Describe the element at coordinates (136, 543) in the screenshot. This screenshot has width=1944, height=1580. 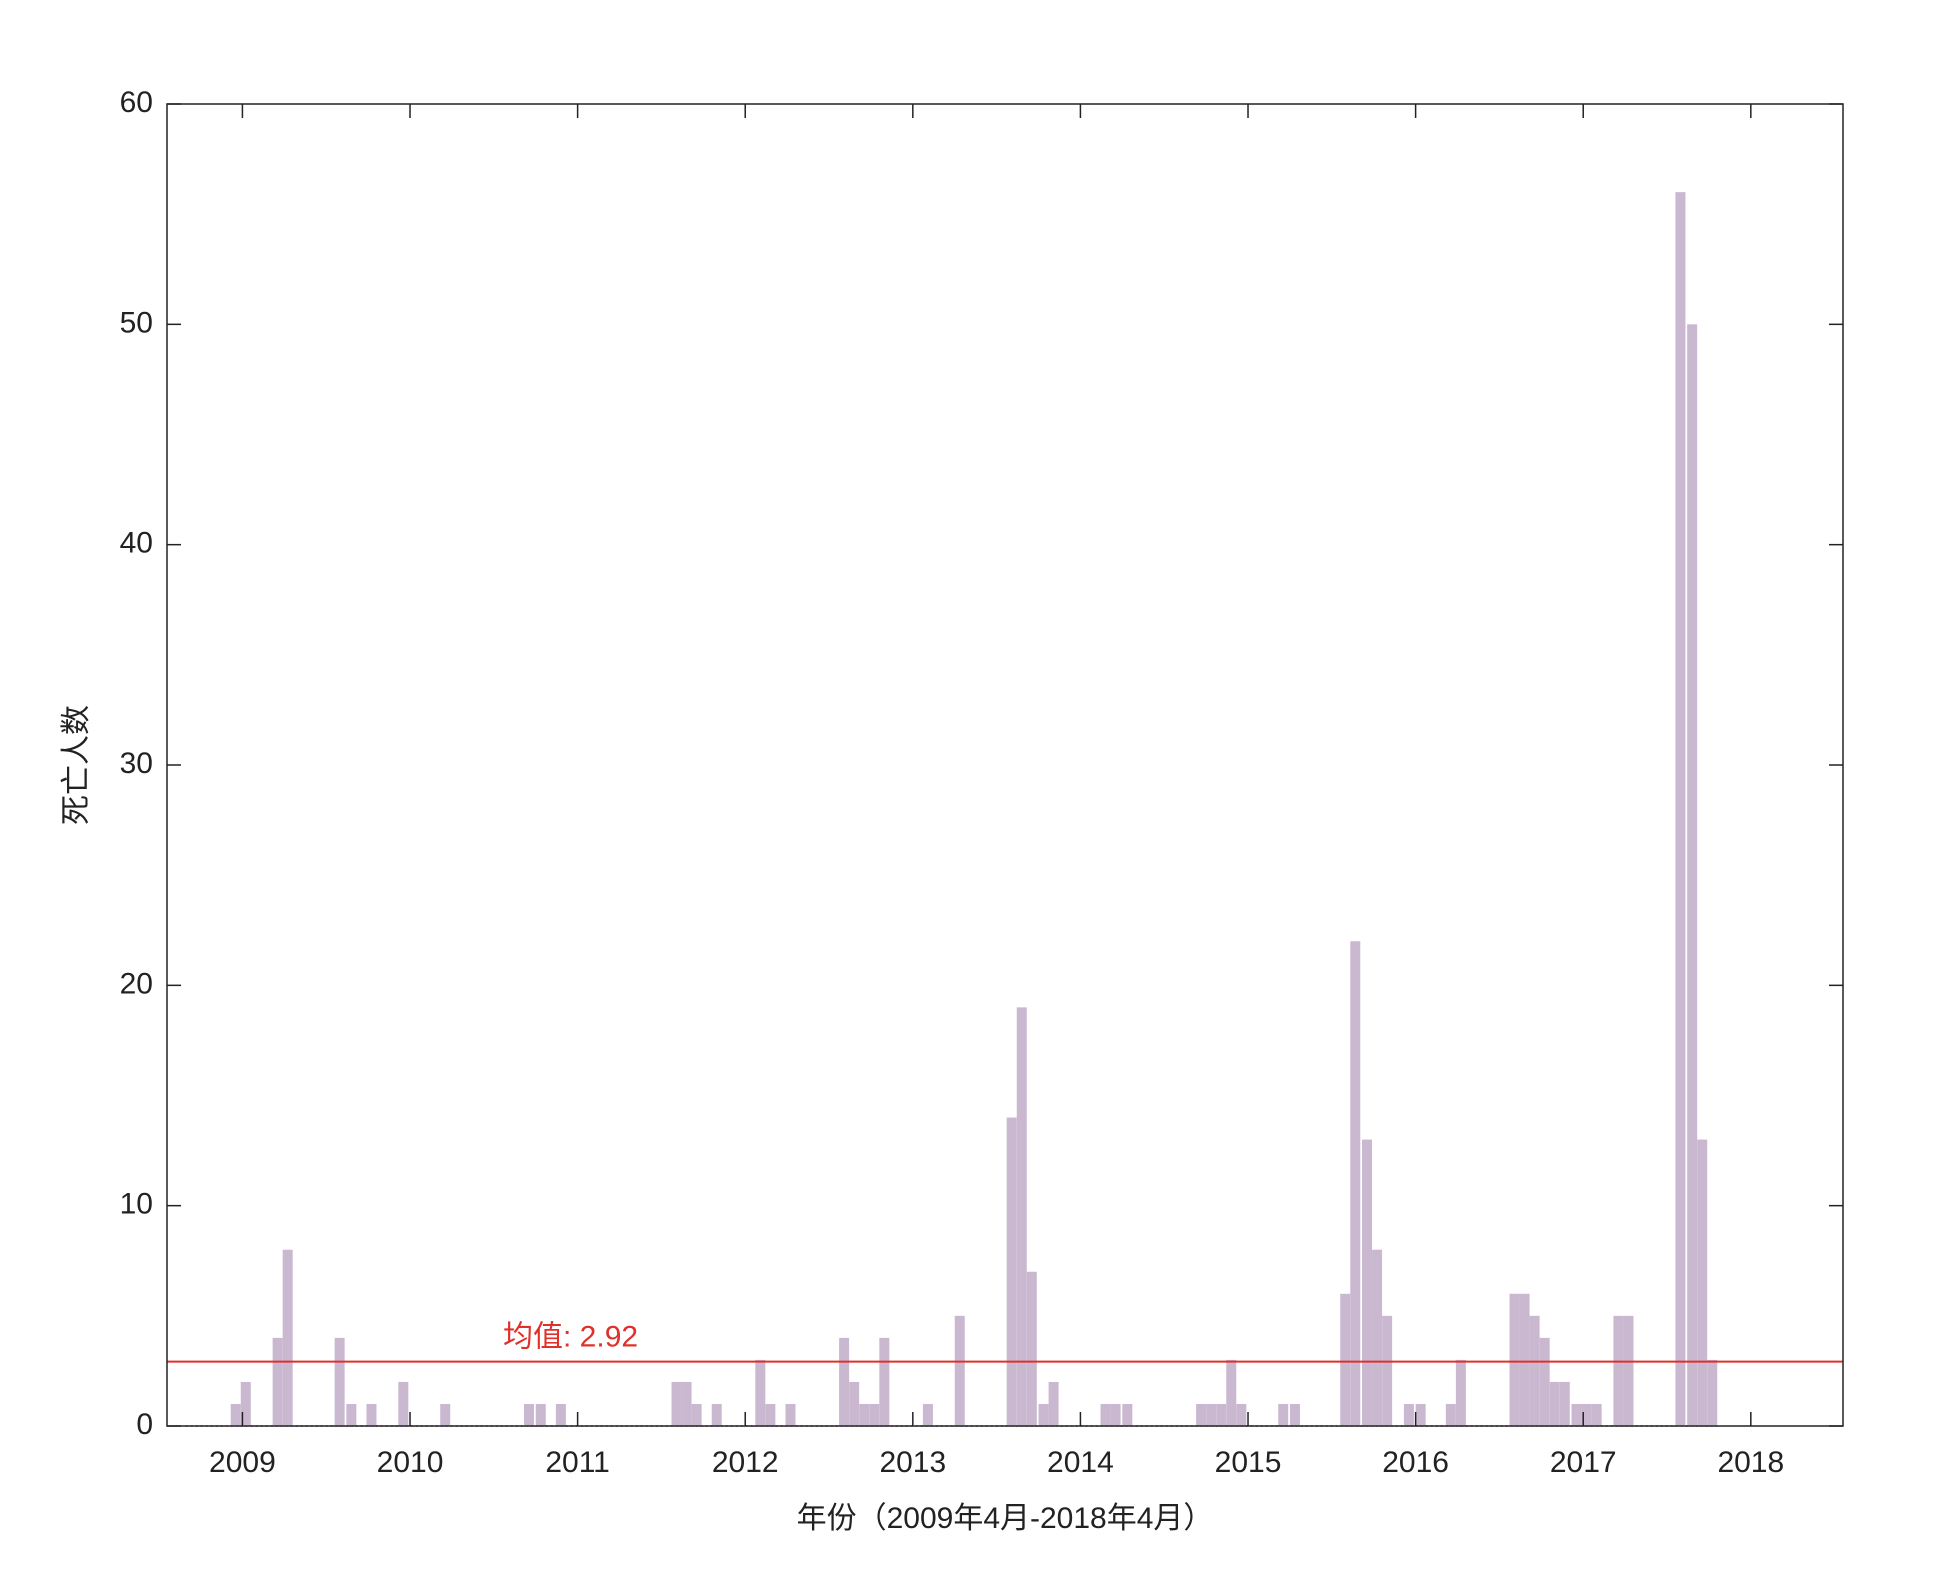
I see `y-tick-label: 40` at that location.